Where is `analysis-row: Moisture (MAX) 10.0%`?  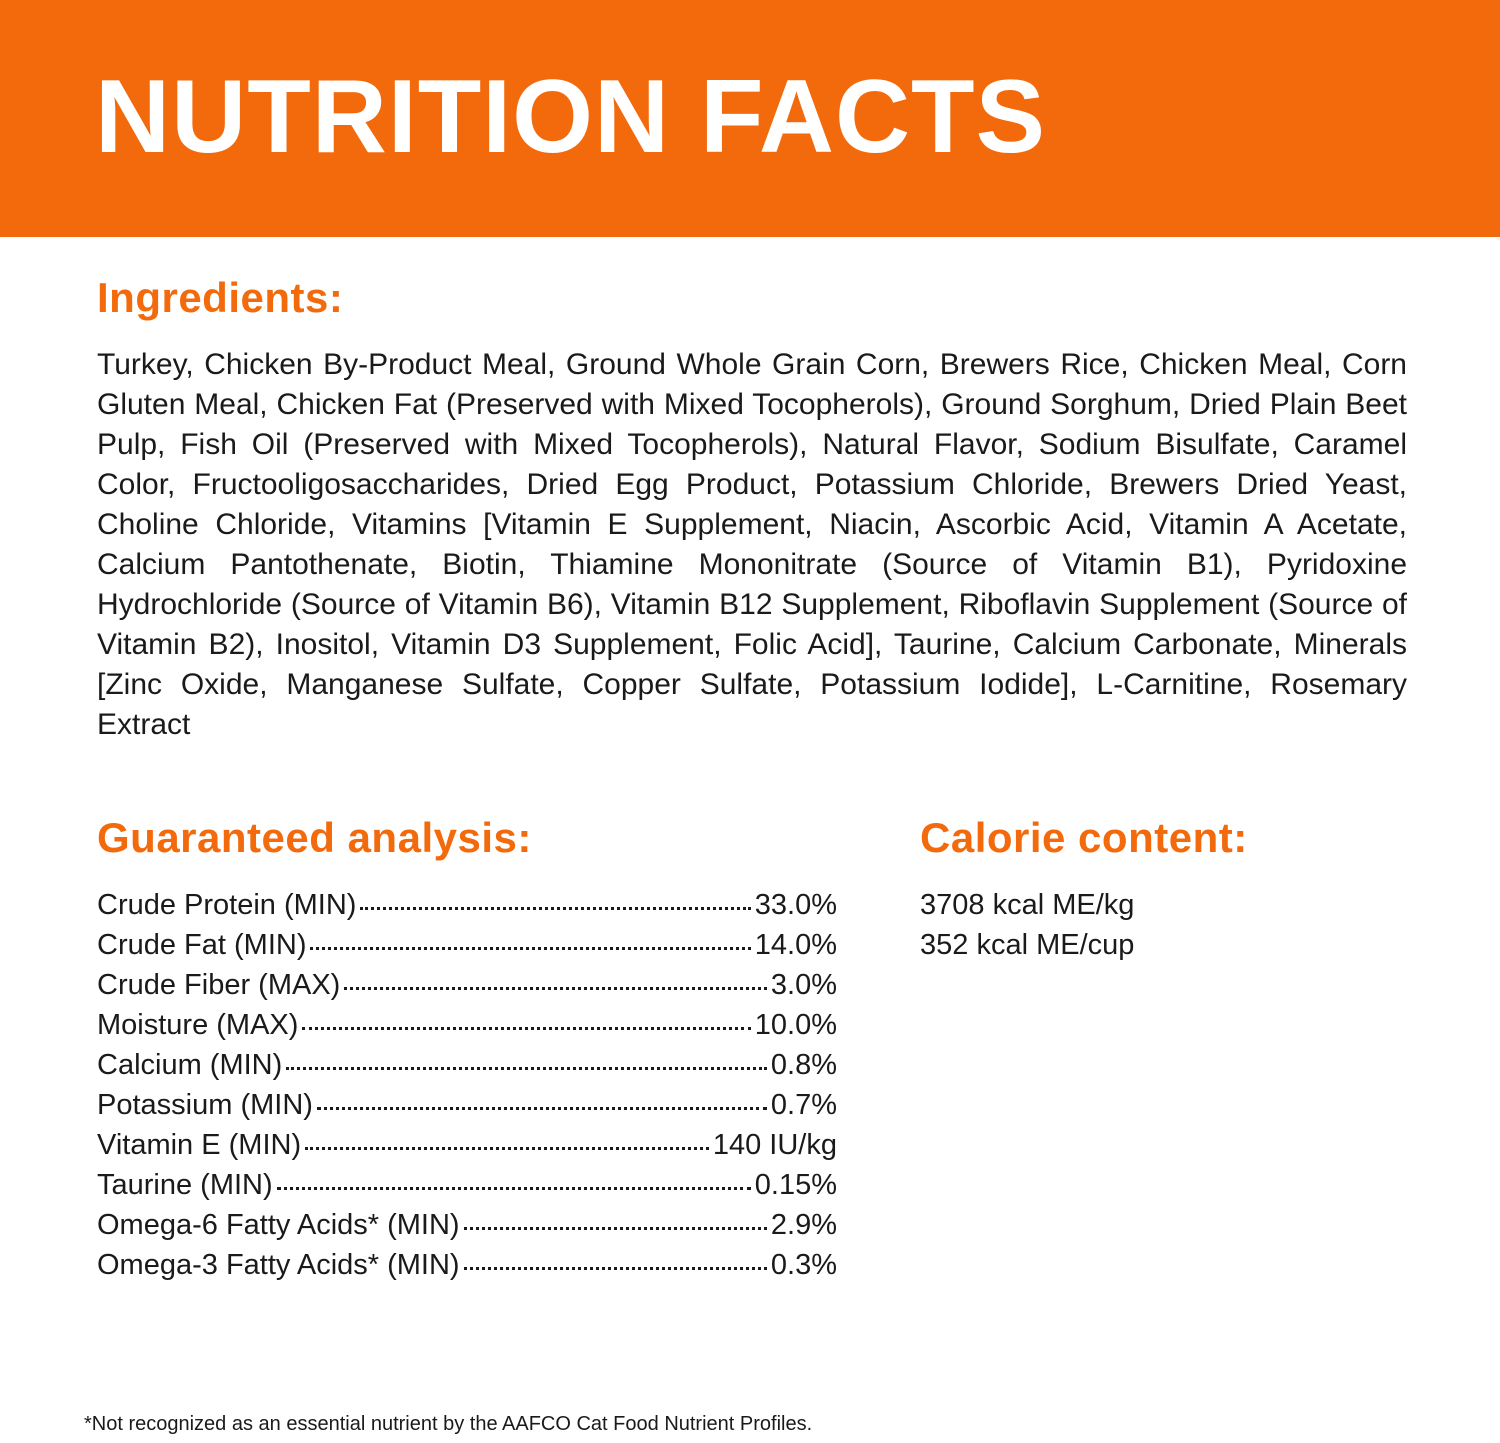 analysis-row: Moisture (MAX) 10.0% is located at coordinates (467, 1025).